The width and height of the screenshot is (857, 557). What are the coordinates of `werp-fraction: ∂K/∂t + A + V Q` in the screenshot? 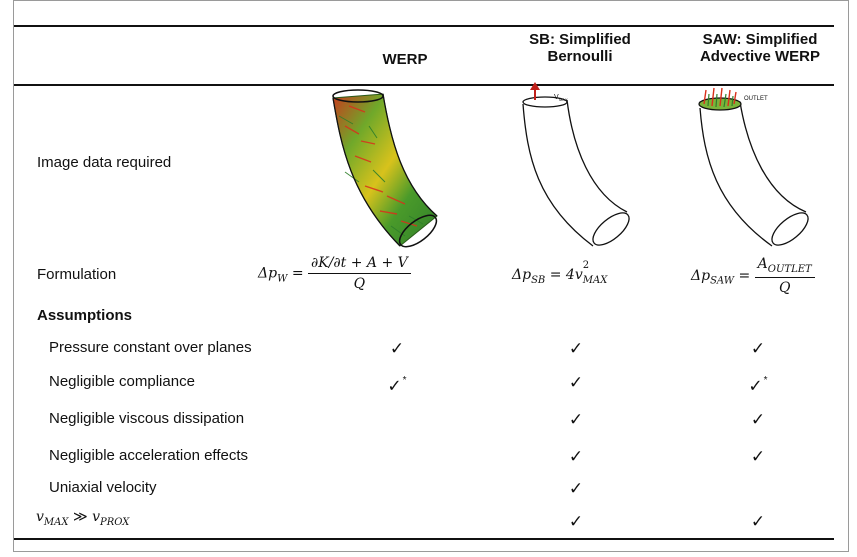 It's located at (359, 273).